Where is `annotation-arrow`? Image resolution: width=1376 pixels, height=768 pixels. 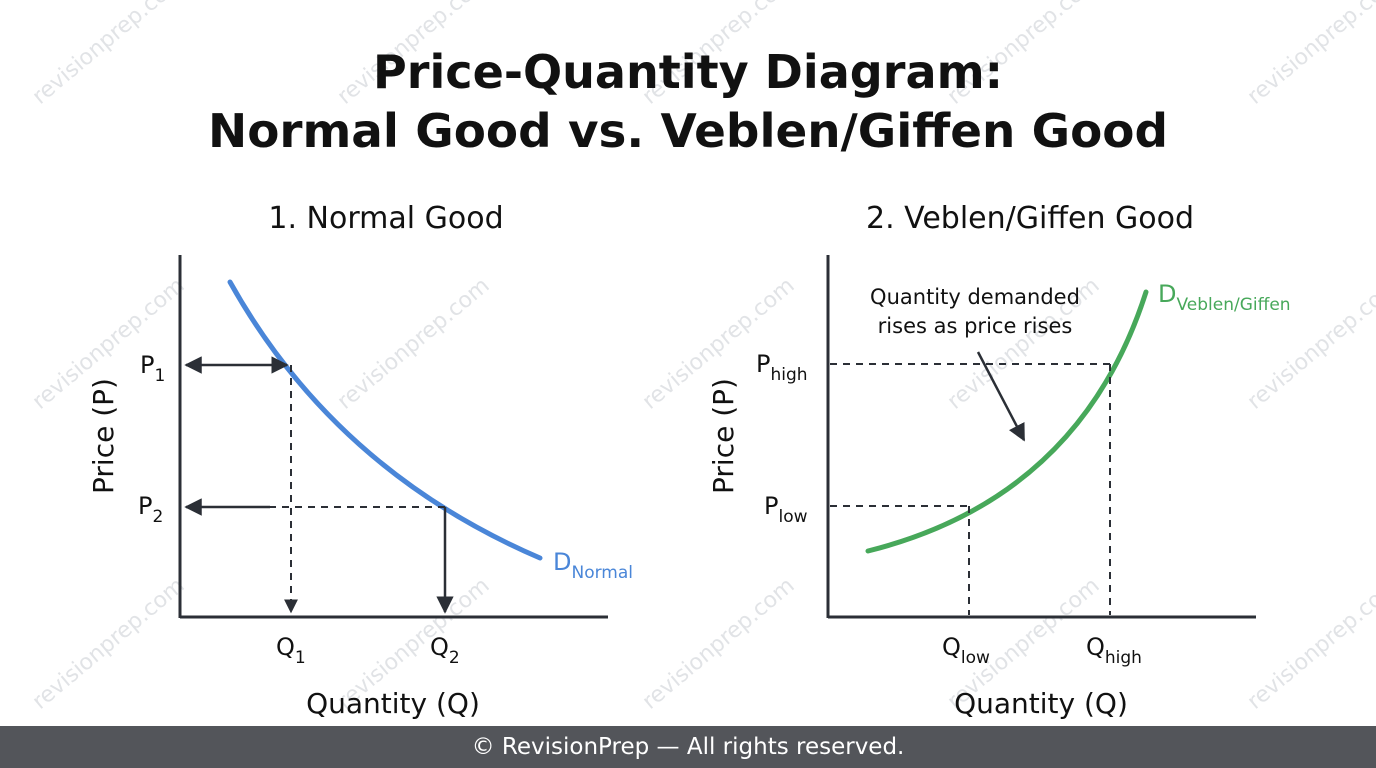 annotation-arrow is located at coordinates (1001, 396).